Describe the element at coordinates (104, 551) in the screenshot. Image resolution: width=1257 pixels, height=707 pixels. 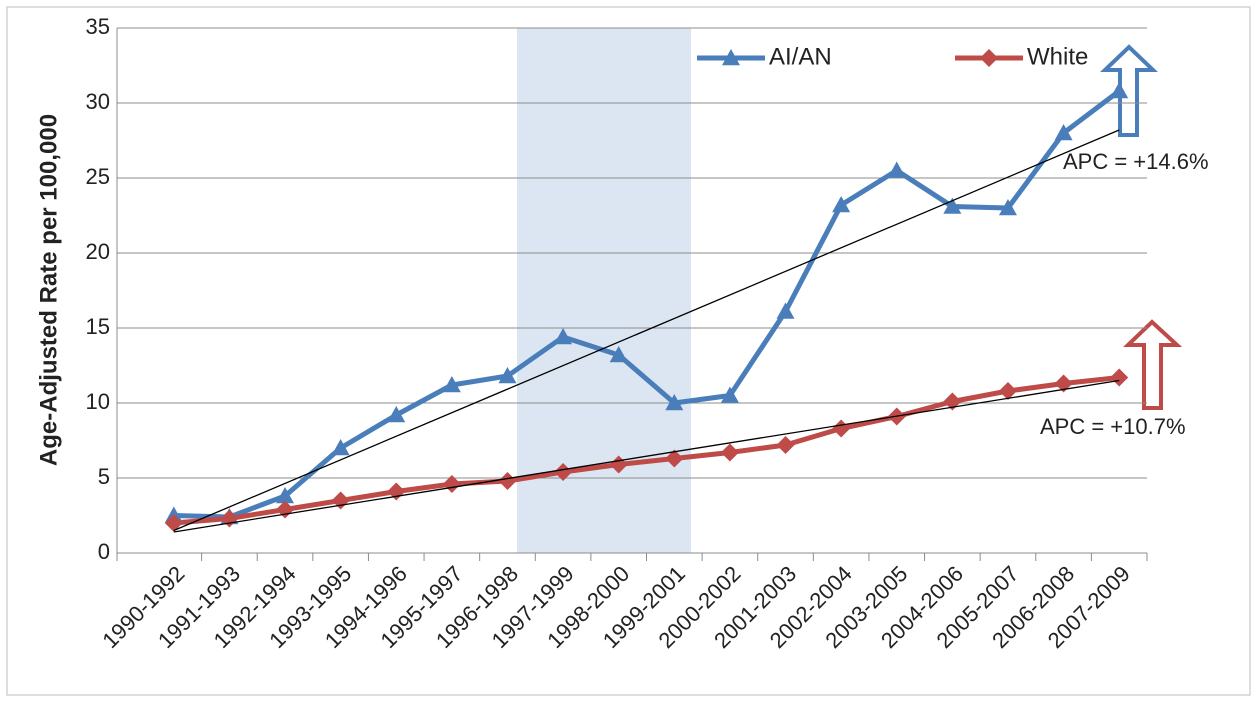
I see `y-tick-label: 0` at that location.